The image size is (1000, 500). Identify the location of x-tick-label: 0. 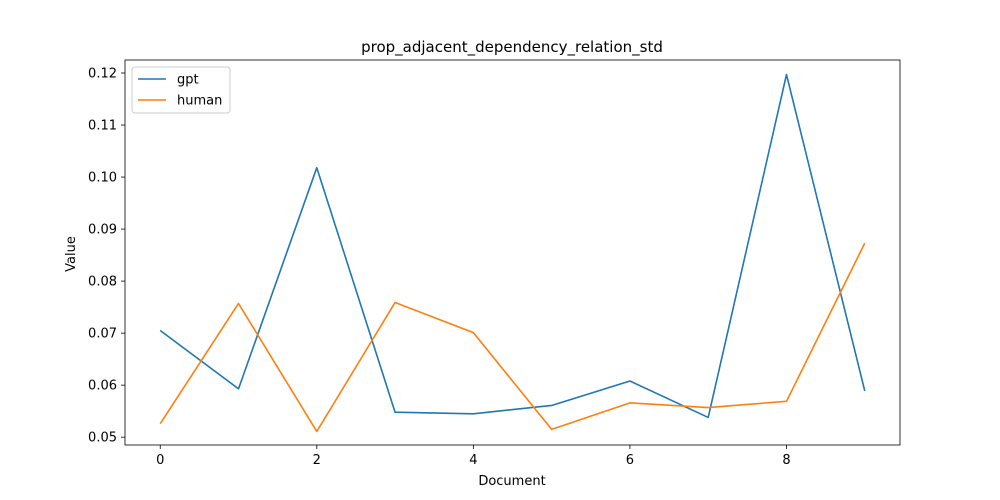
(160, 460).